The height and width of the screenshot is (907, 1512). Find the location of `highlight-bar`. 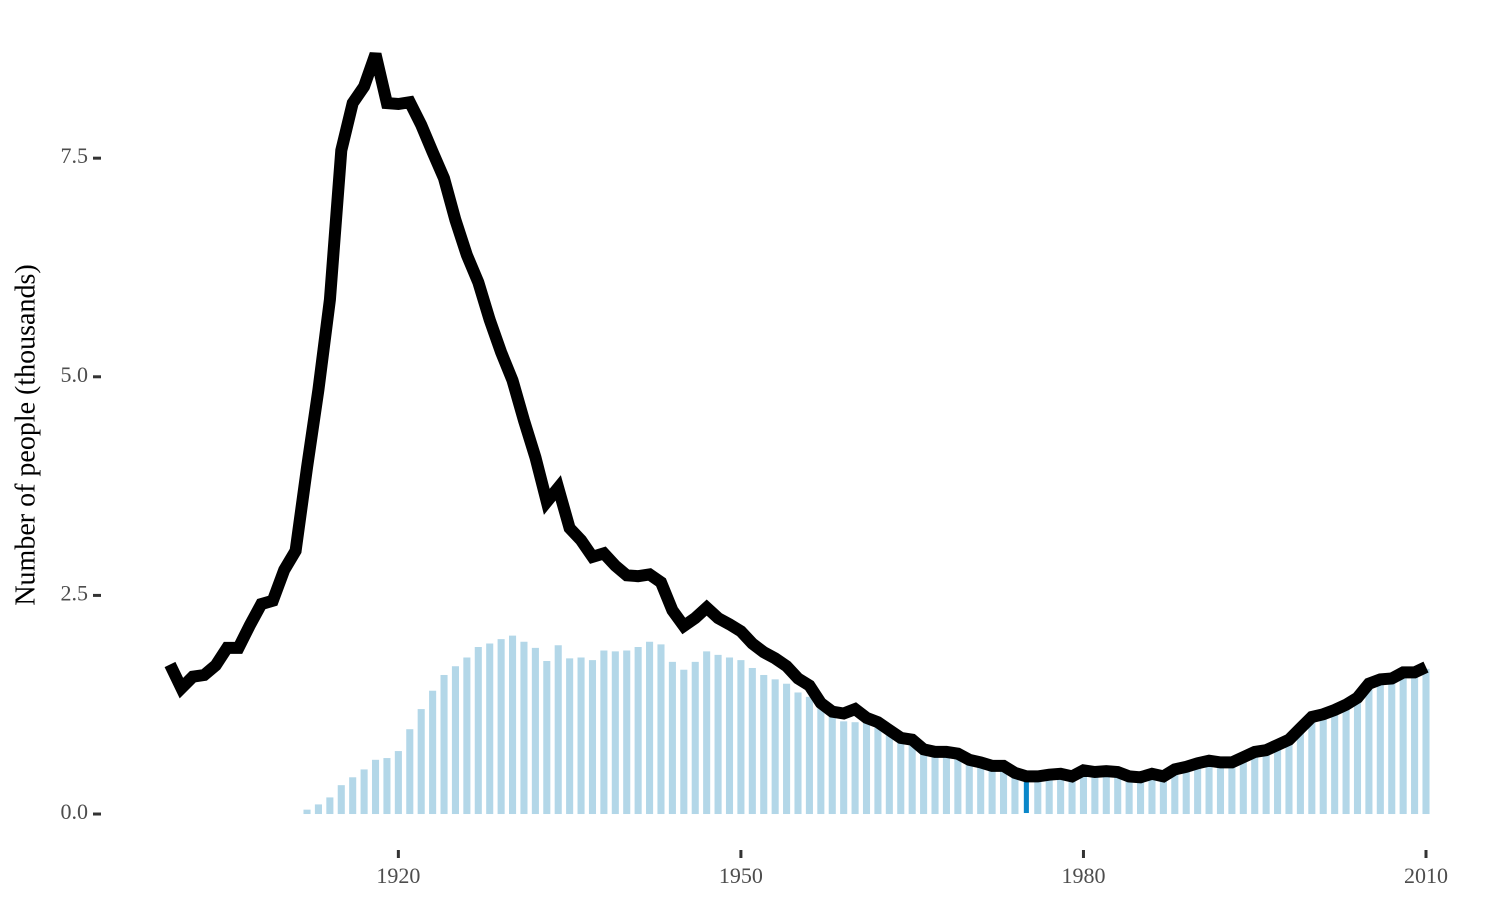

highlight-bar is located at coordinates (1026, 796).